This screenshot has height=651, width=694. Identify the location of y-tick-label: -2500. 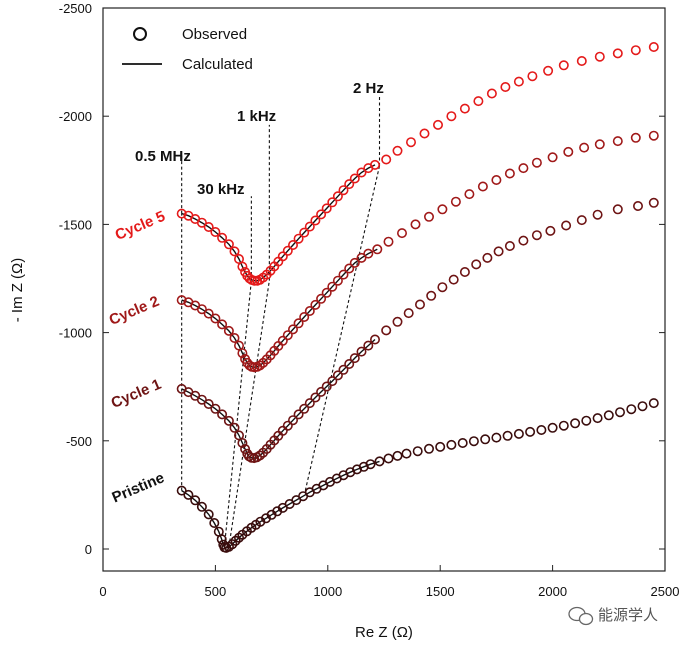
(75, 8).